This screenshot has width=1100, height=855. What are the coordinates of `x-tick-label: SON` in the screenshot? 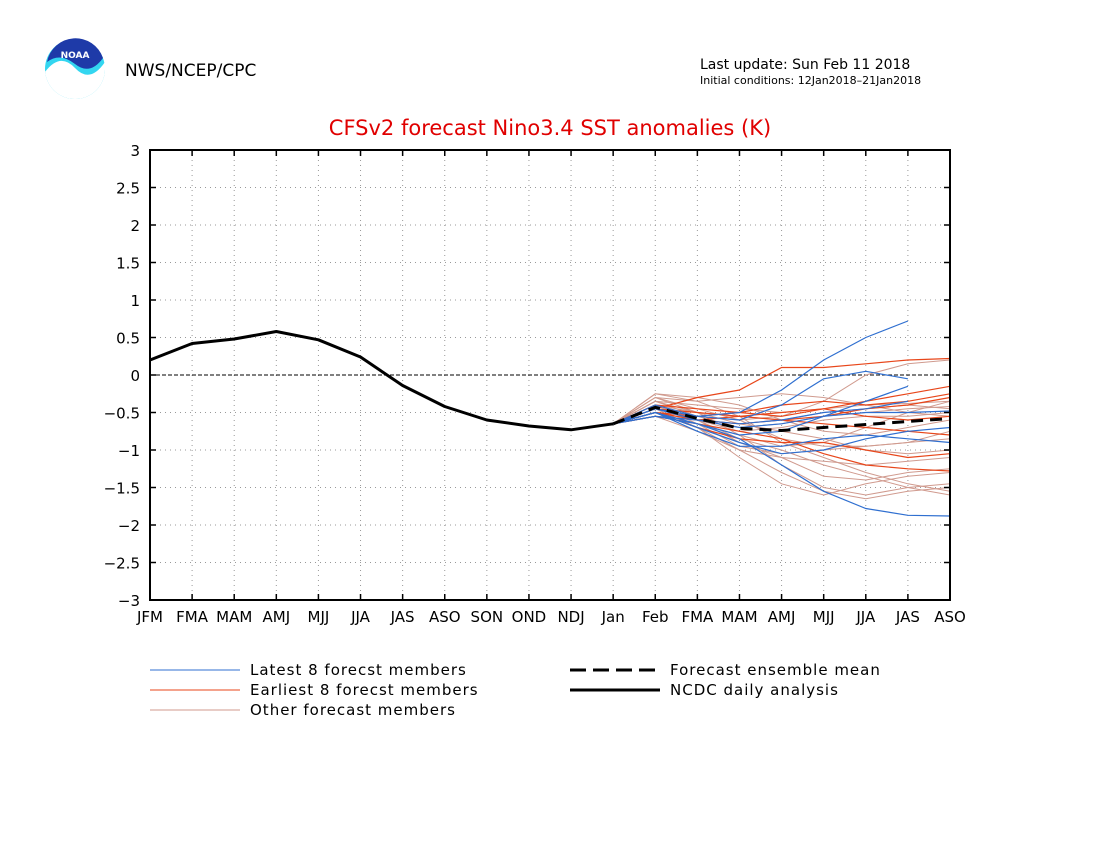 It's located at (487, 617).